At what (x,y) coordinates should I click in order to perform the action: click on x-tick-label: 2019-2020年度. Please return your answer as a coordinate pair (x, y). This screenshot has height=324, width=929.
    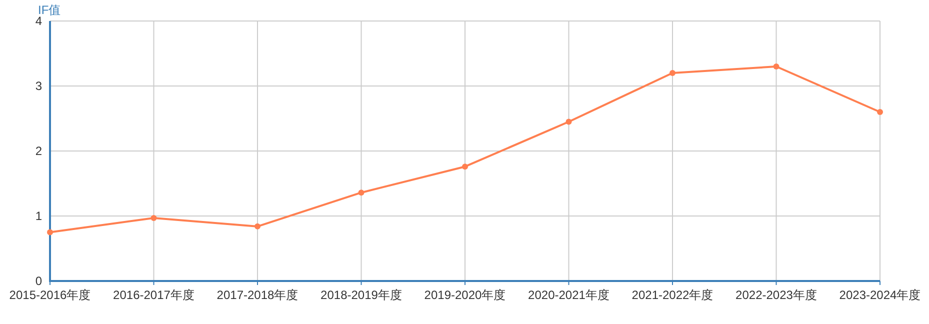
    Looking at the image, I should click on (465, 295).